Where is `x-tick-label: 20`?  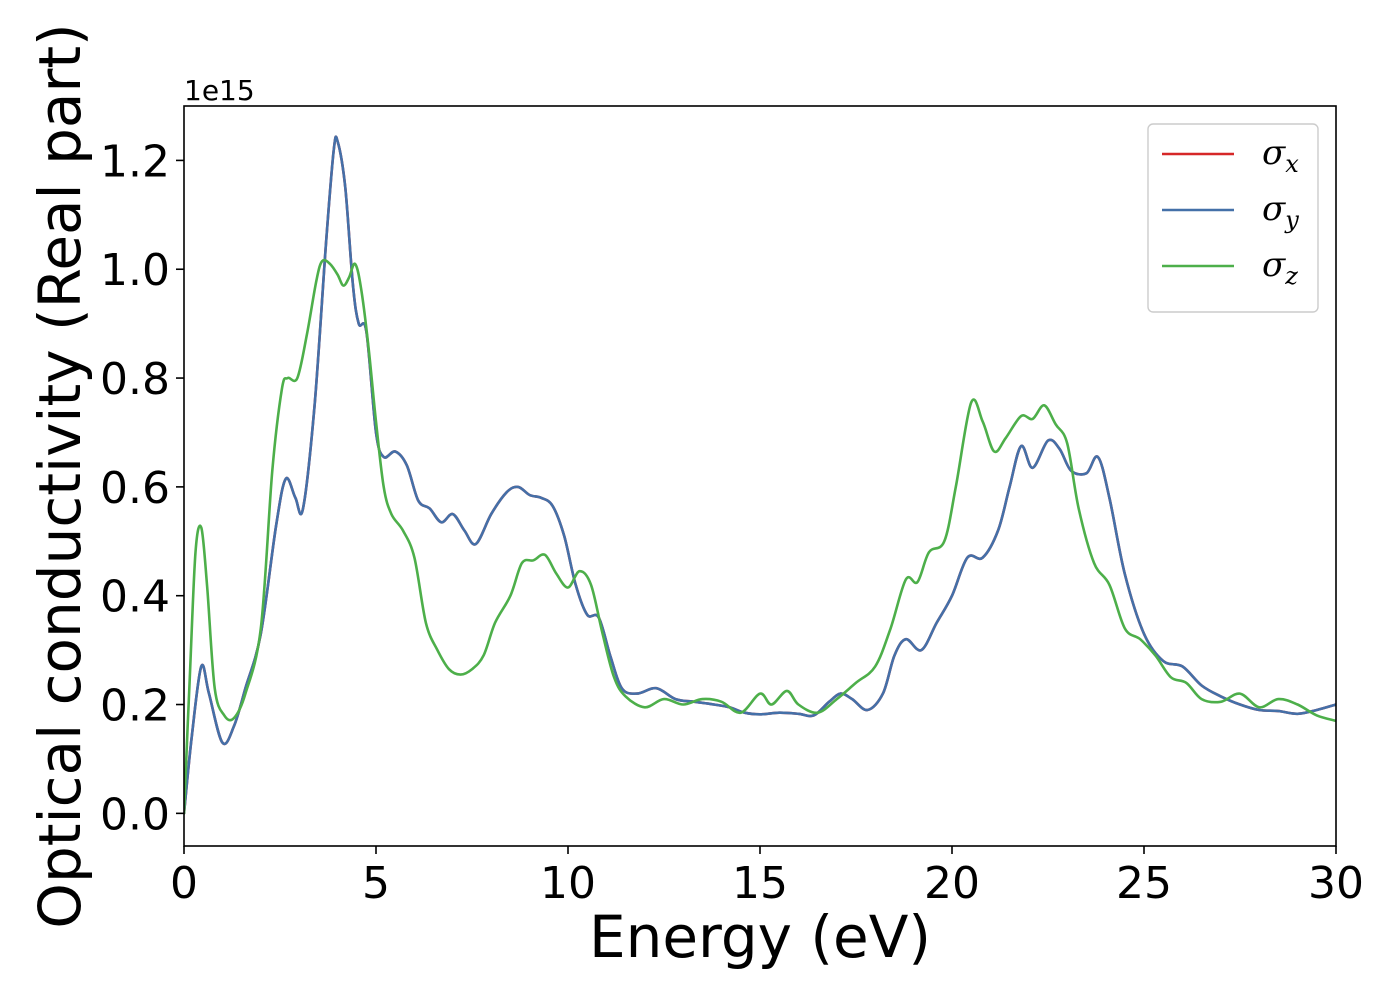 x-tick-label: 20 is located at coordinates (952, 883).